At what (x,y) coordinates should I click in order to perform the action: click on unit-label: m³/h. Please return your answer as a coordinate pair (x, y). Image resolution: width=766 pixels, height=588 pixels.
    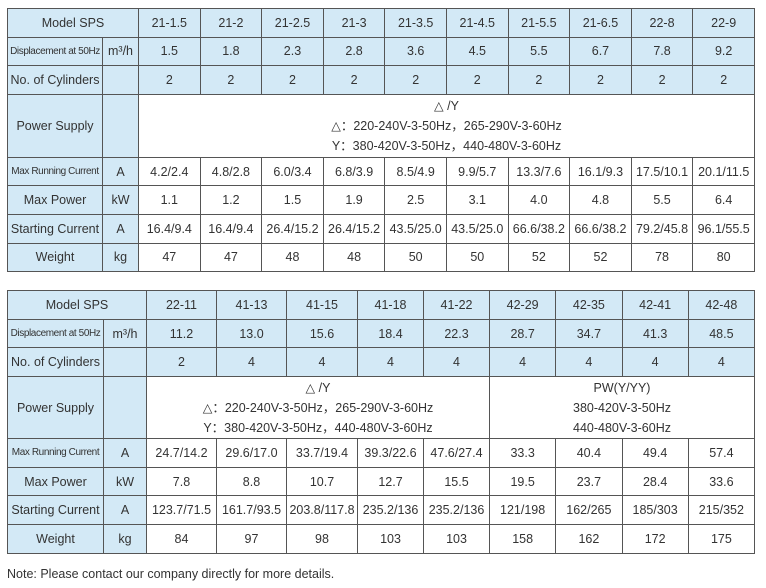
    Looking at the image, I should click on (120, 51).